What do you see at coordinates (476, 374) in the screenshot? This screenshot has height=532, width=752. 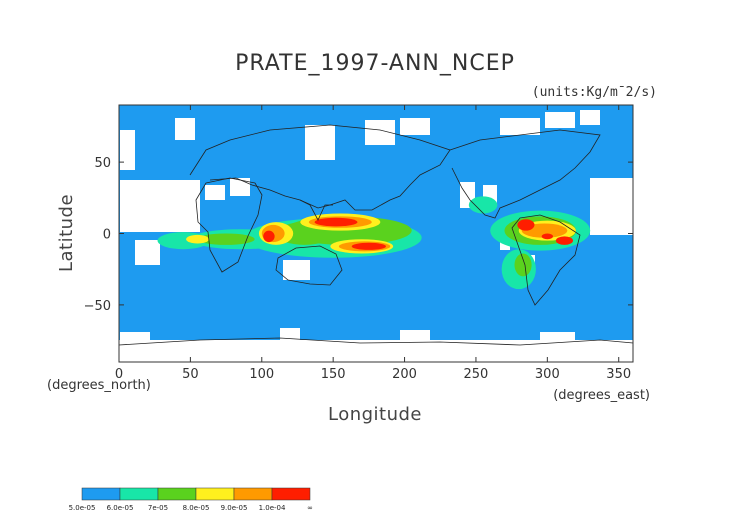 I see `x-tick-label: 250` at bounding box center [476, 374].